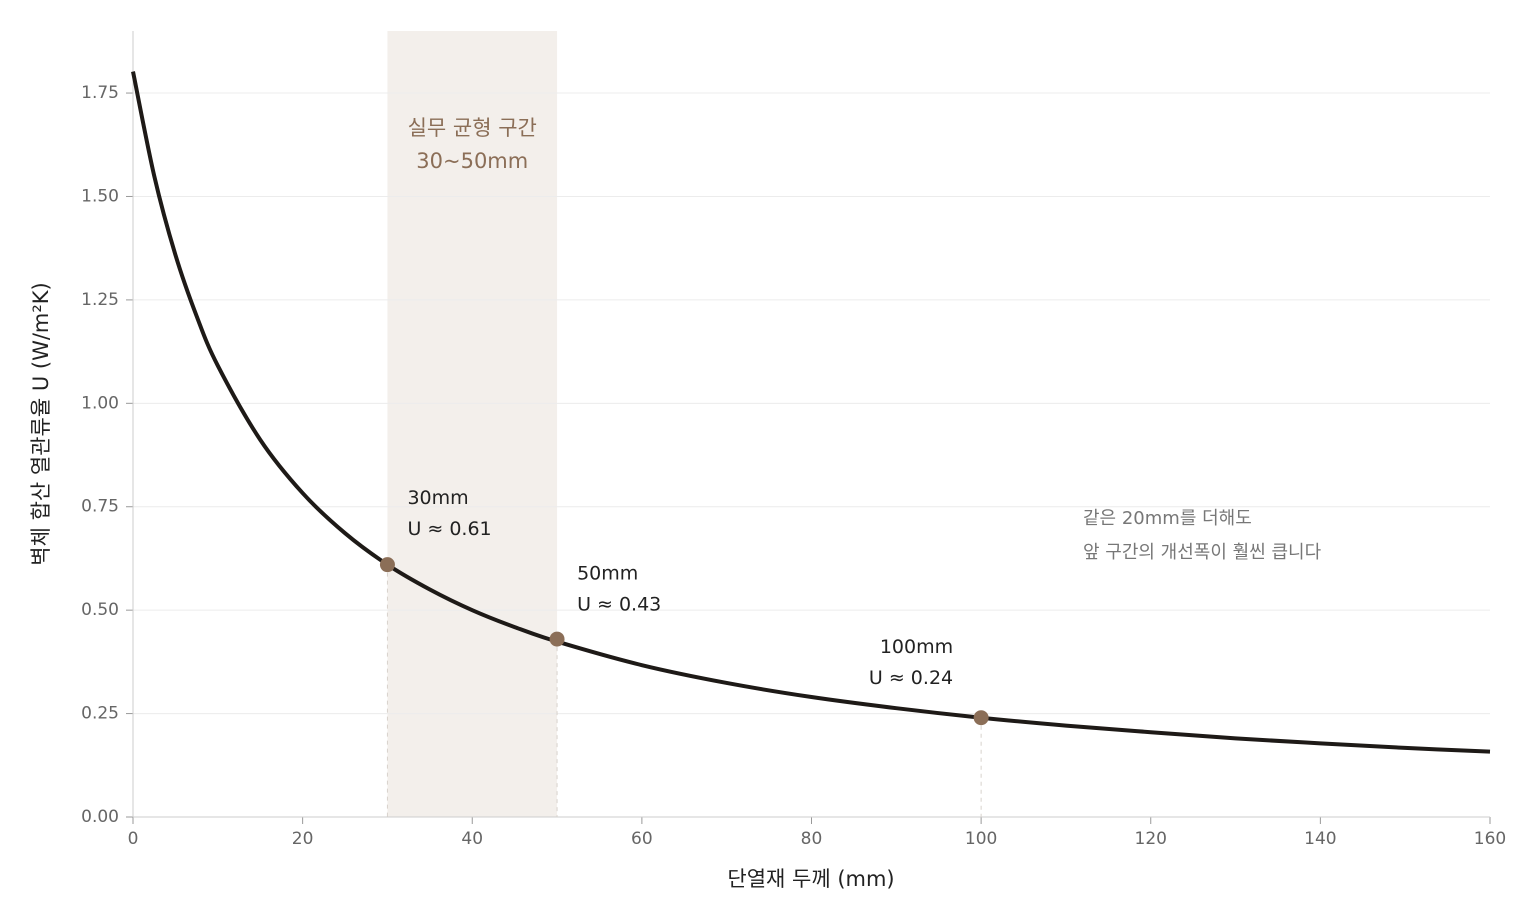  Describe the element at coordinates (810, 879) in the screenshot. I see `x-axis-title: 단열재 두께 (mm)` at that location.